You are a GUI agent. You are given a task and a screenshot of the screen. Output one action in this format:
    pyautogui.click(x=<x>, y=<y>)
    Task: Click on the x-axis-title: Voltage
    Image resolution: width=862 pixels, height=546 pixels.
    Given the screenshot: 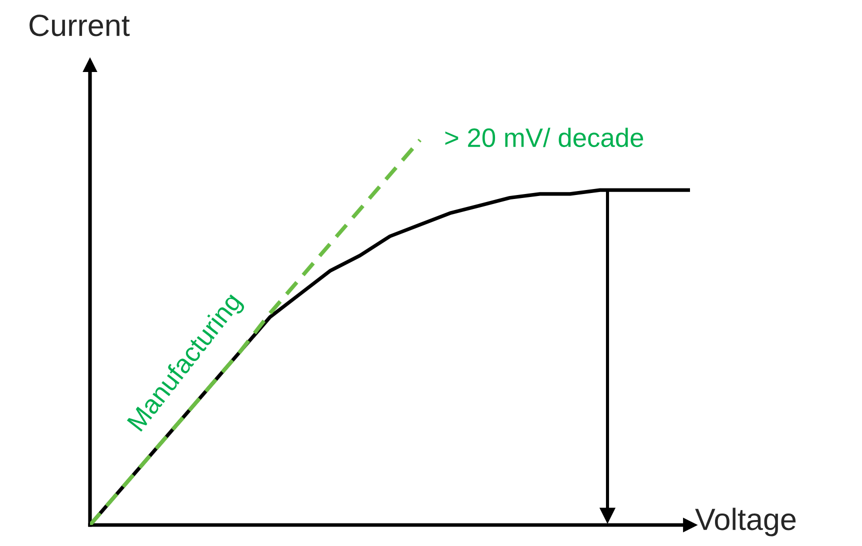 What is the action you would take?
    pyautogui.click(x=745, y=522)
    